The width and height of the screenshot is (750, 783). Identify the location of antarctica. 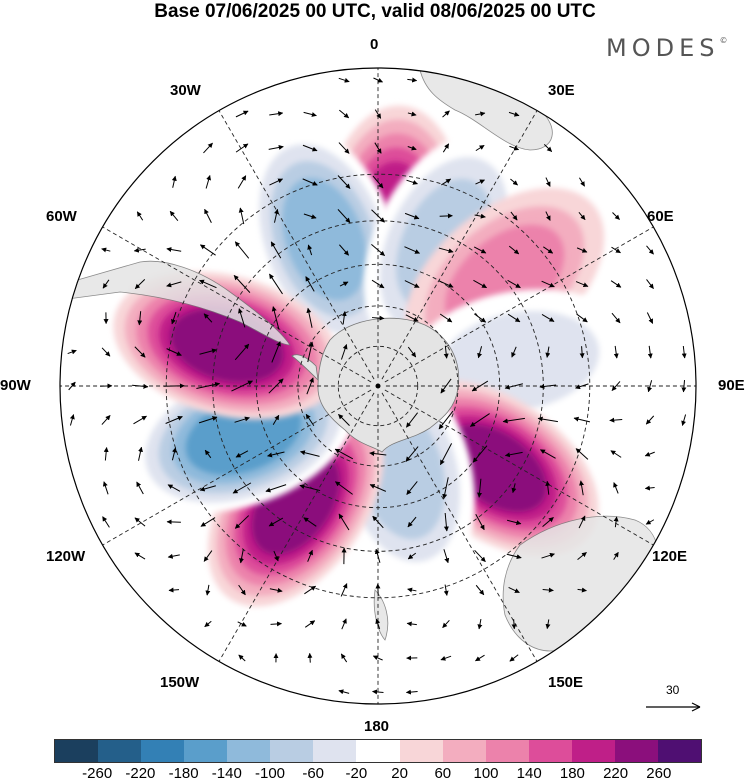
(388, 385).